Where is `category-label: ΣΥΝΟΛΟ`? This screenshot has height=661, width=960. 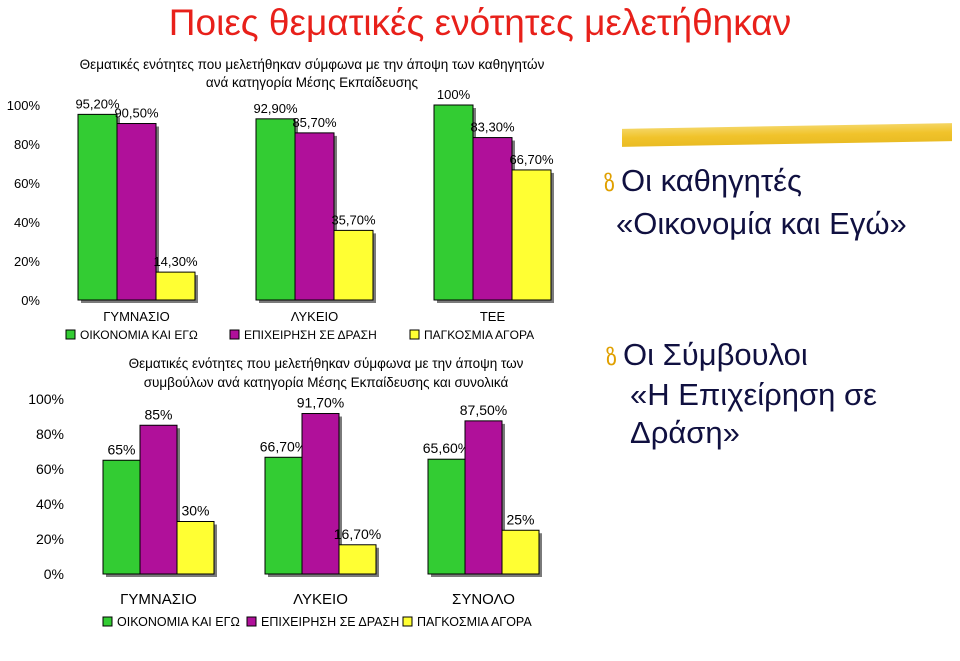 category-label: ΣΥΝΟΛΟ is located at coordinates (483, 599).